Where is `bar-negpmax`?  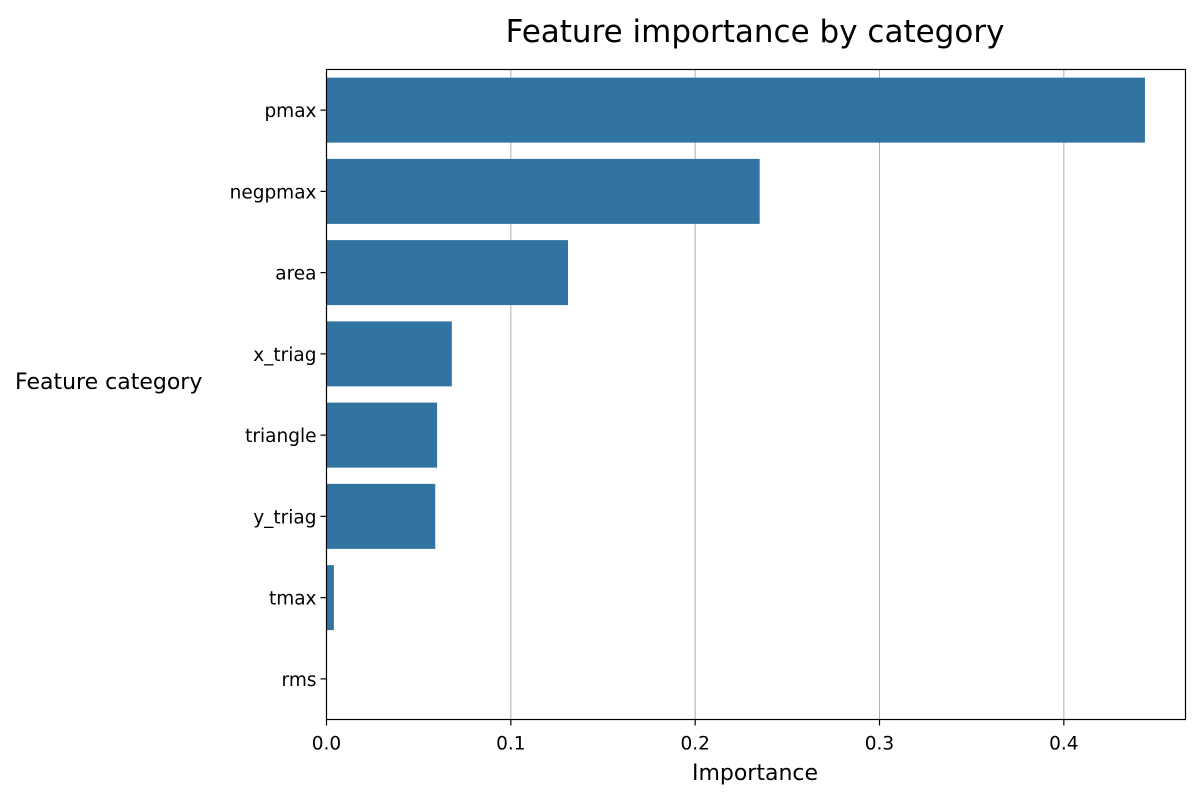 bar-negpmax is located at coordinates (543, 191).